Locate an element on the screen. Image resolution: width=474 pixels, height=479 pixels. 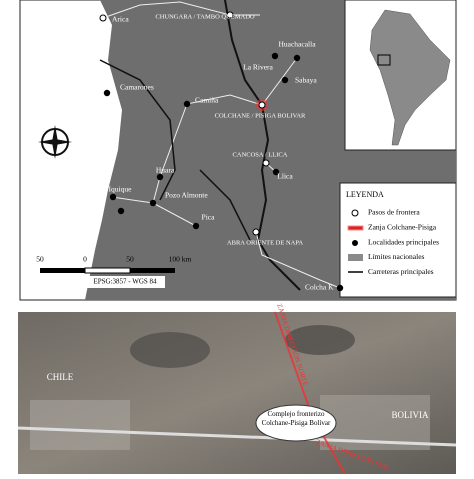
place-label: Camiña is located at coordinates (207, 100).